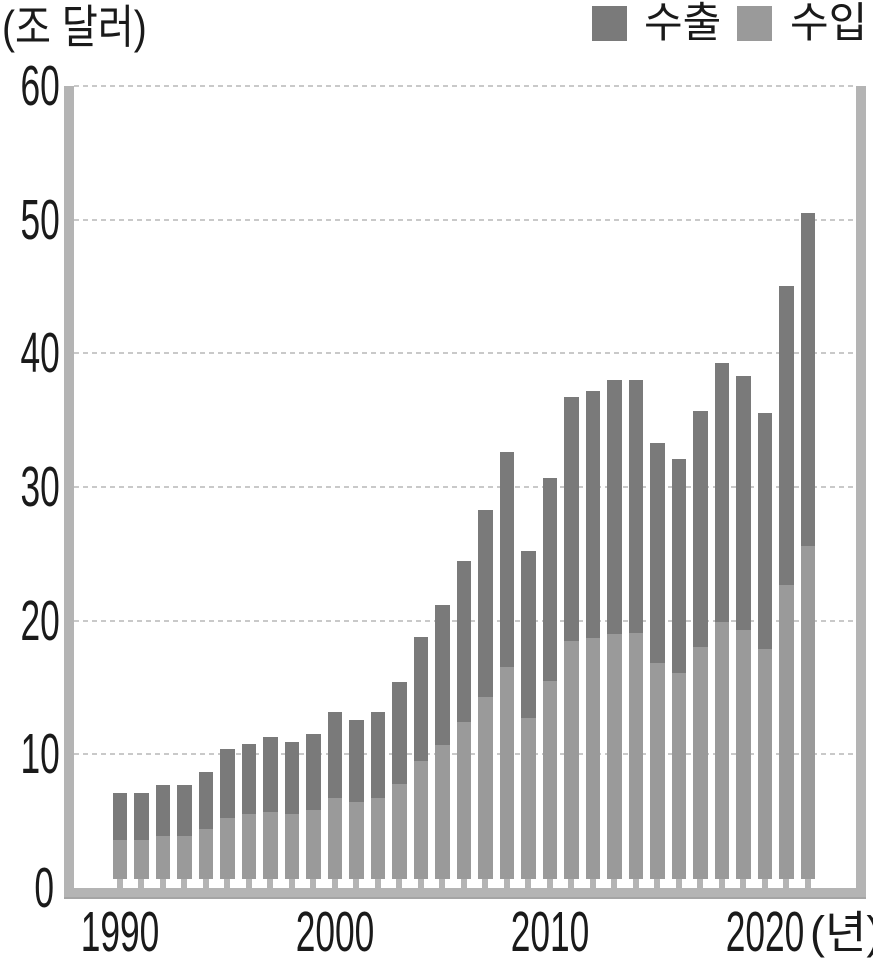  What do you see at coordinates (485, 787) in the screenshot?
I see `bar-2007-imports` at bounding box center [485, 787].